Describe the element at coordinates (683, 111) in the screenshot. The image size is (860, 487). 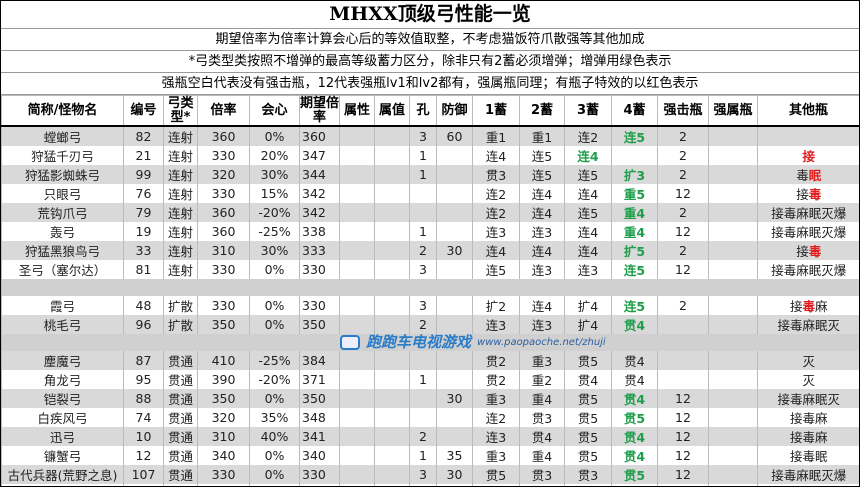
I see `column-header: 强击瓶` at that location.